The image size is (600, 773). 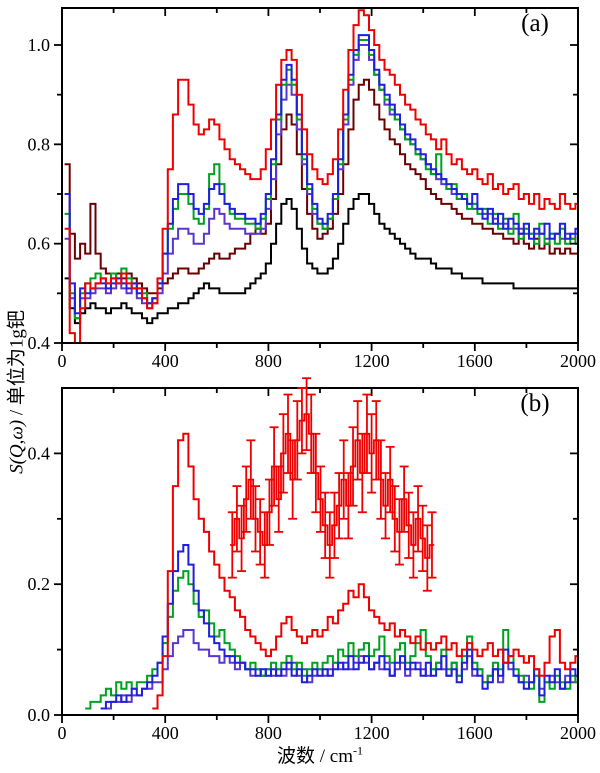 I want to click on panel-b-red-error-points, so click(x=332, y=484).